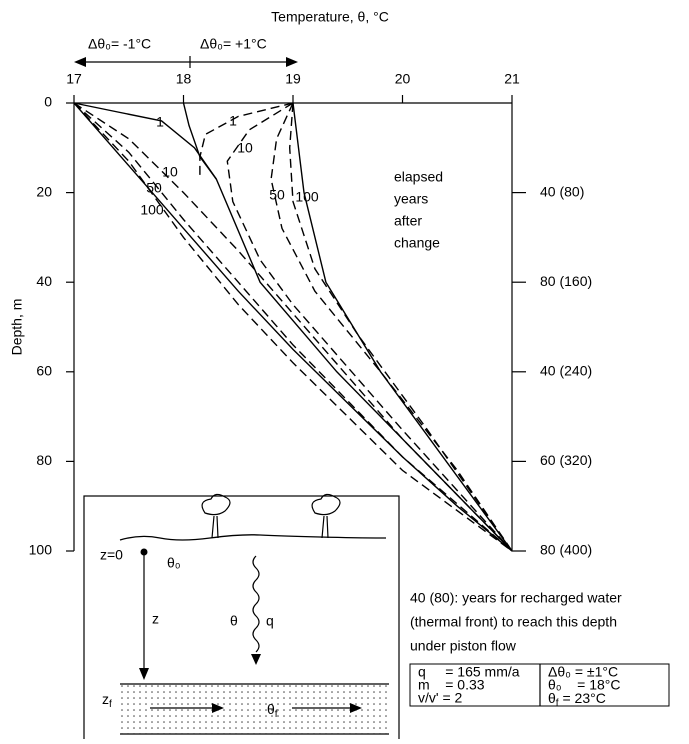  What do you see at coordinates (418, 177) in the screenshot?
I see `annotation: elapsed` at bounding box center [418, 177].